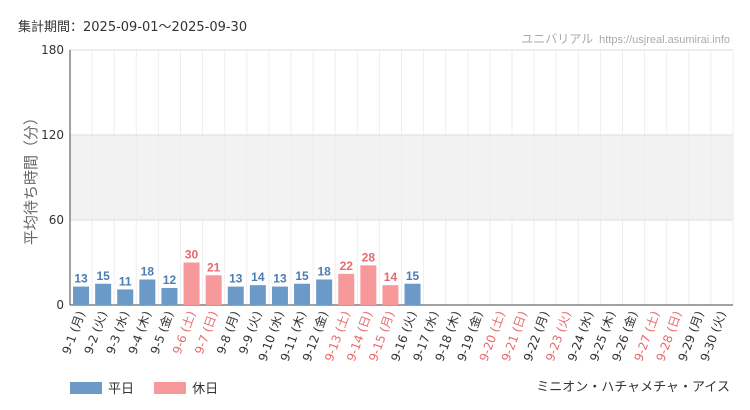  What do you see at coordinates (192, 255) in the screenshot?
I see `bar-value-label: 30` at bounding box center [192, 255].